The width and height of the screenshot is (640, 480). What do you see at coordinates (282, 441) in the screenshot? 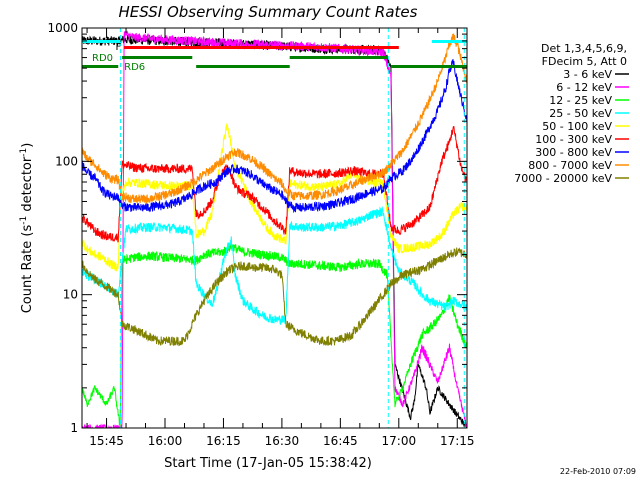
I see `x-tick-label: 16:30` at bounding box center [282, 441].